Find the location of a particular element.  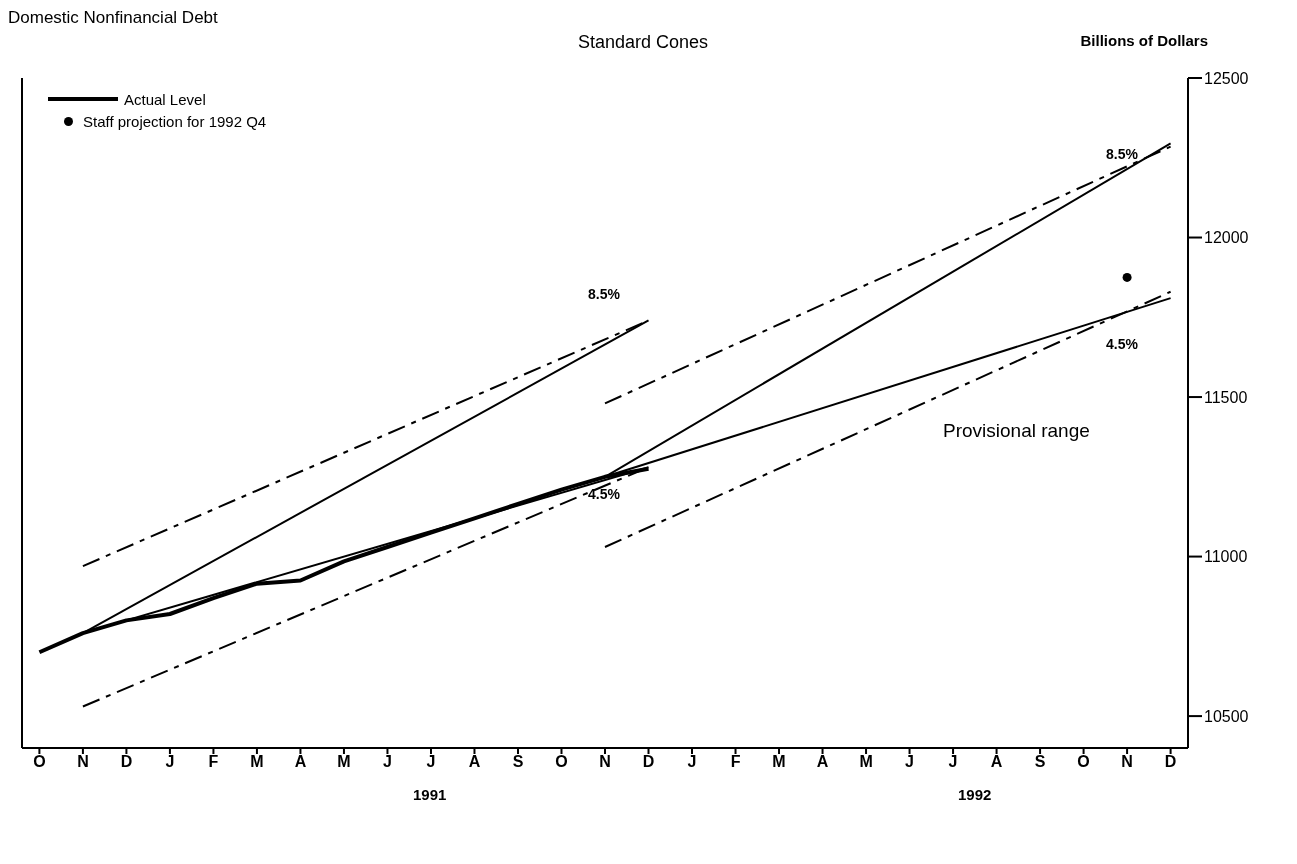

chart-title: Domestic Nonfinancial Debt is located at coordinates (113, 18).